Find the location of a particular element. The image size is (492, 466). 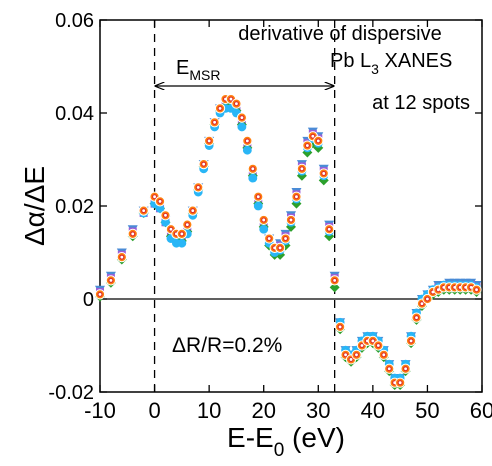

y-tick-label: 0 is located at coordinates (88, 300).